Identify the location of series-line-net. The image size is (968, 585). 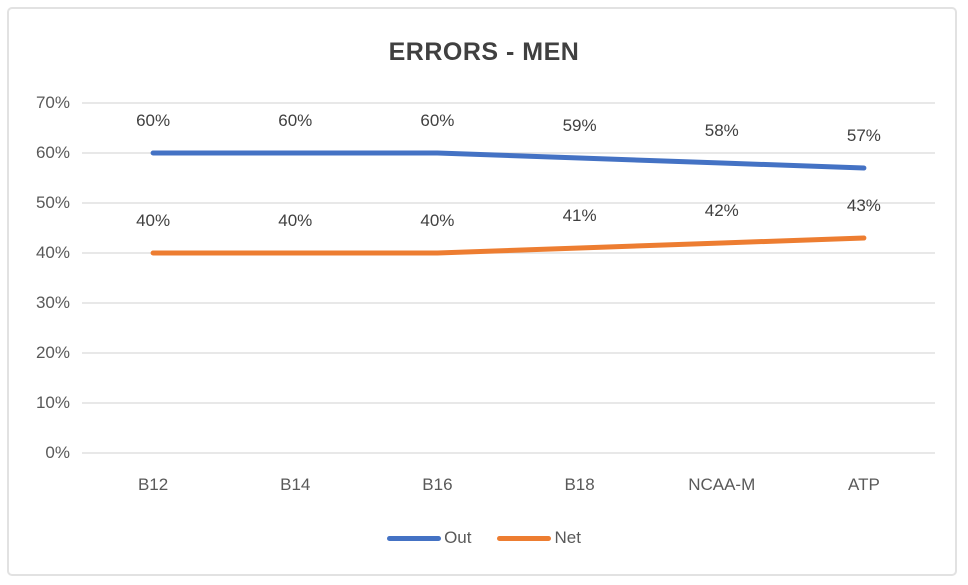
(508, 245).